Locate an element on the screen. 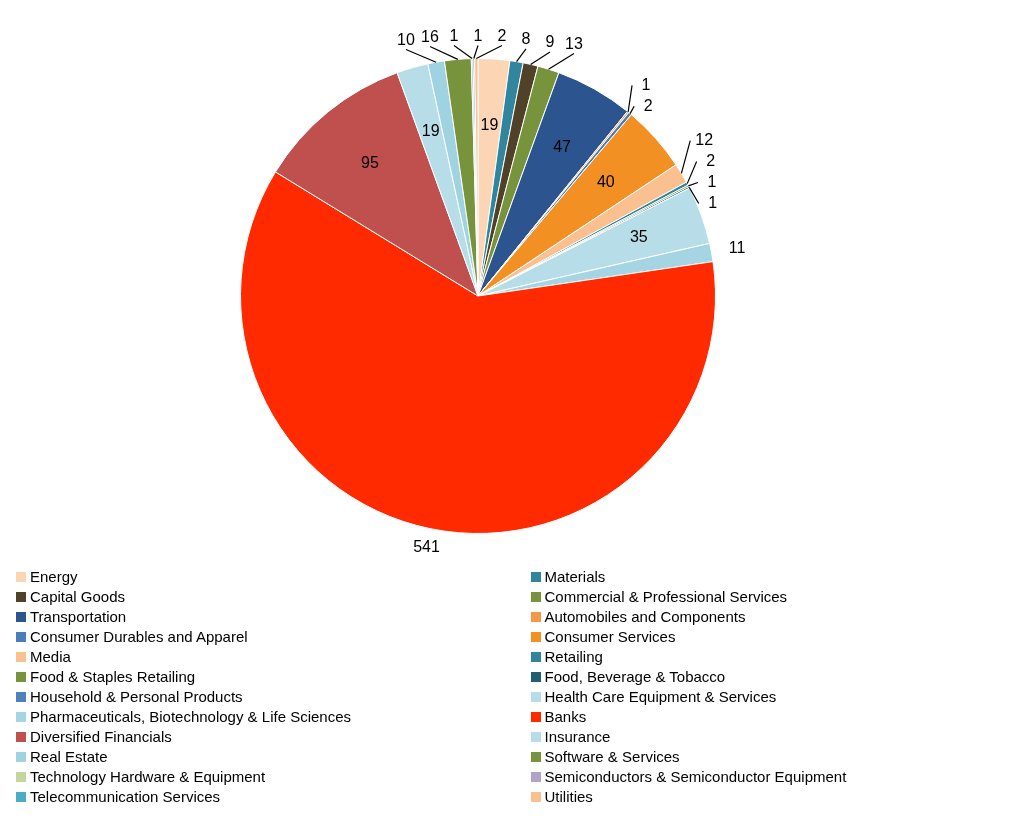 Image resolution: width=1033 pixels, height=830 pixels. legend-label: Pharmaceuticals, Biotechnology & Life Sciences is located at coordinates (191, 716).